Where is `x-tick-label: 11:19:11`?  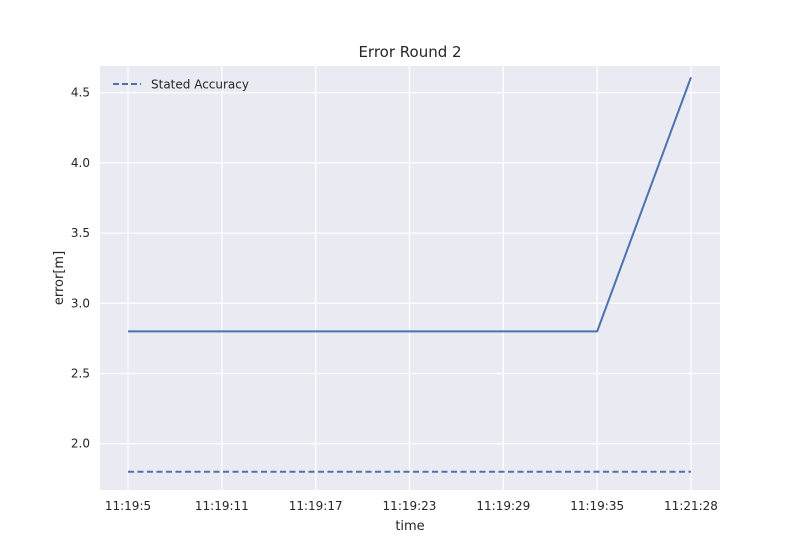
x-tick-label: 11:19:11 is located at coordinates (222, 506).